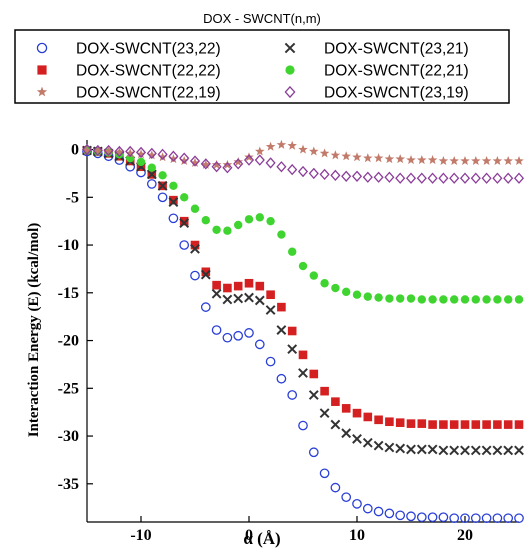 This screenshot has height=550, width=531. Describe the element at coordinates (148, 71) in the screenshot. I see `legend-label: DOX-SWCNT(22,22)` at that location.